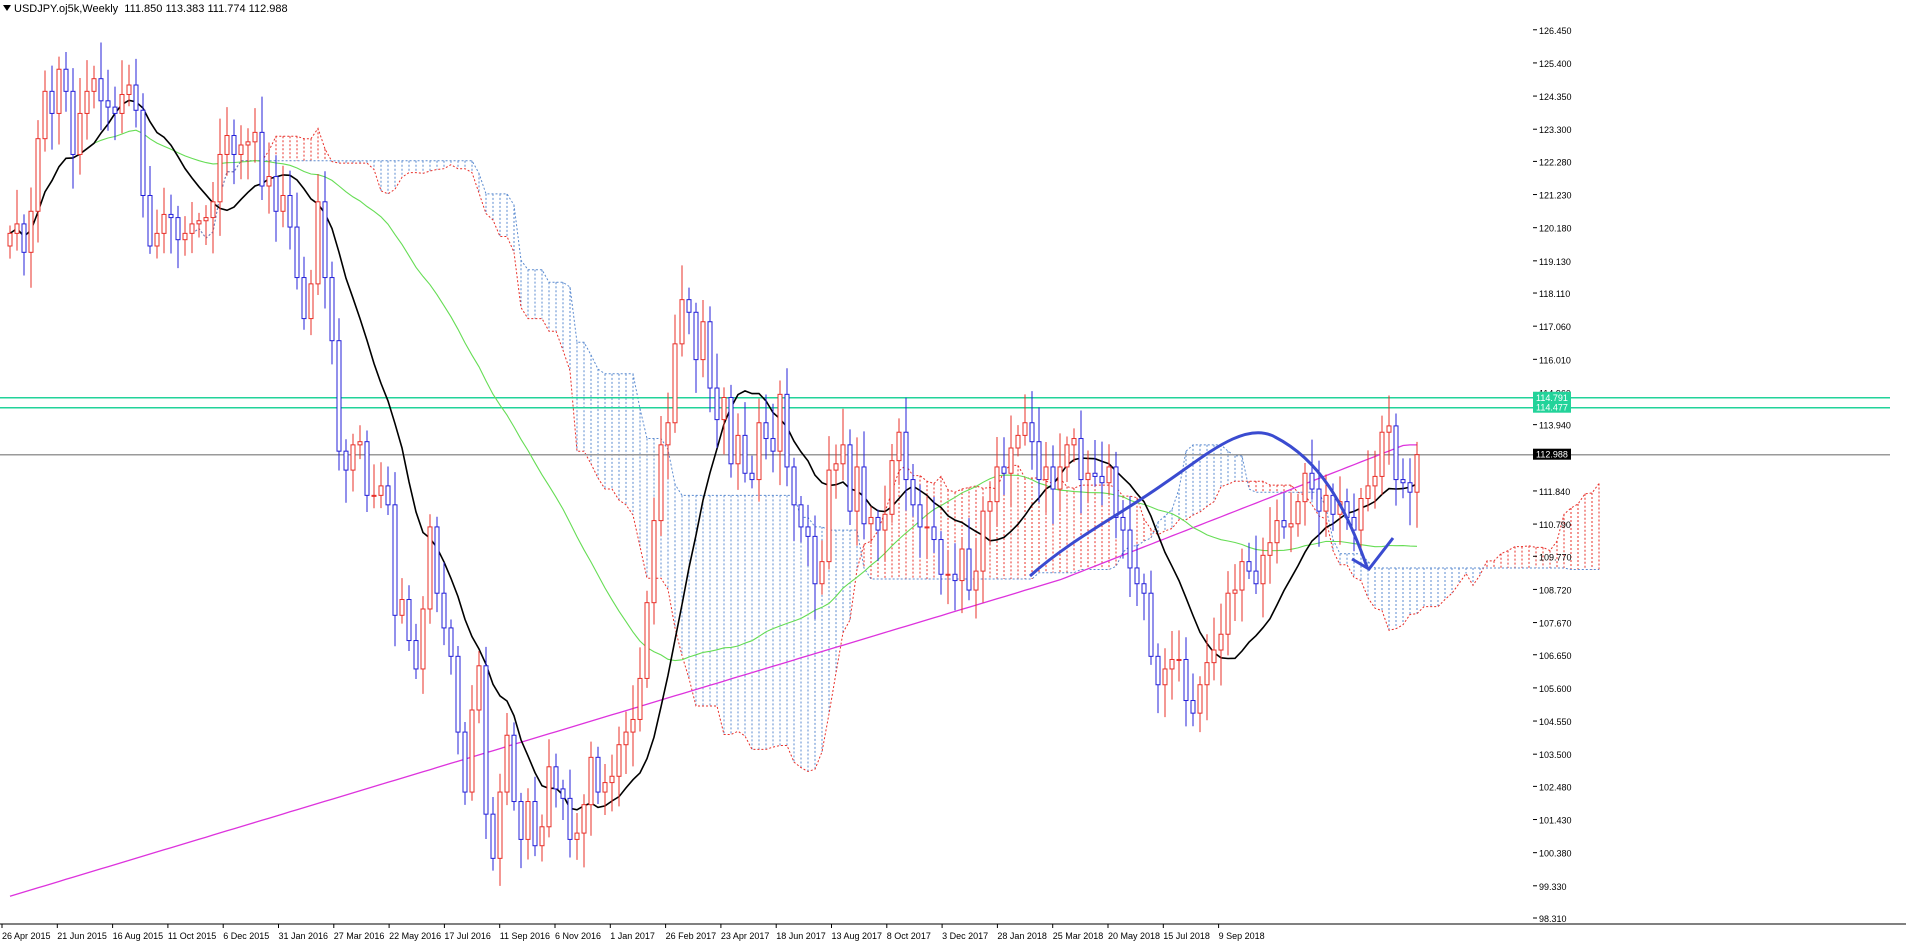  I want to click on x-tick-label: 16 Aug 2015, so click(138, 936).